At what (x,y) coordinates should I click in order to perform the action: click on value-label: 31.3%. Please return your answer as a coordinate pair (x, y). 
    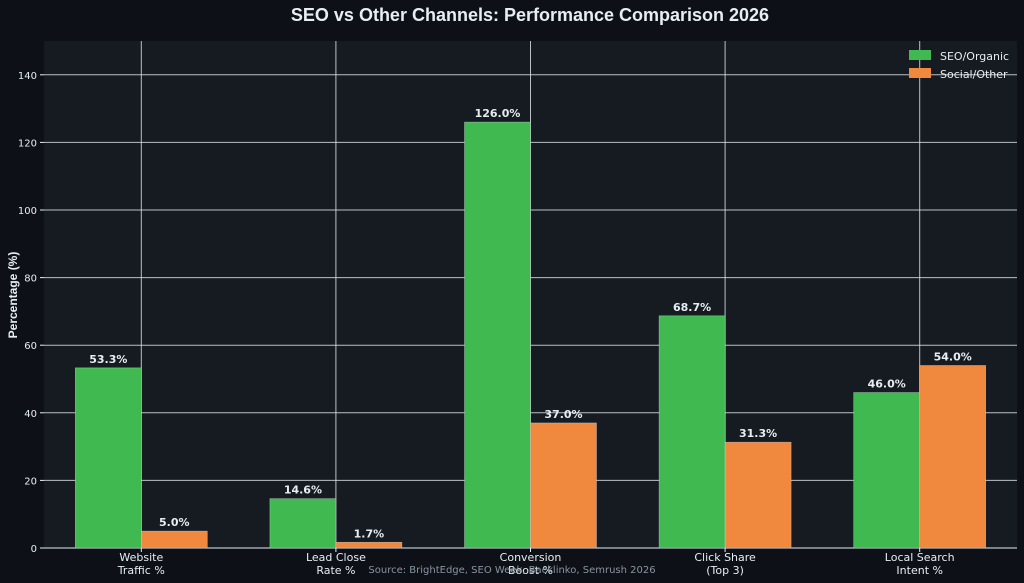
    Looking at the image, I should click on (758, 433).